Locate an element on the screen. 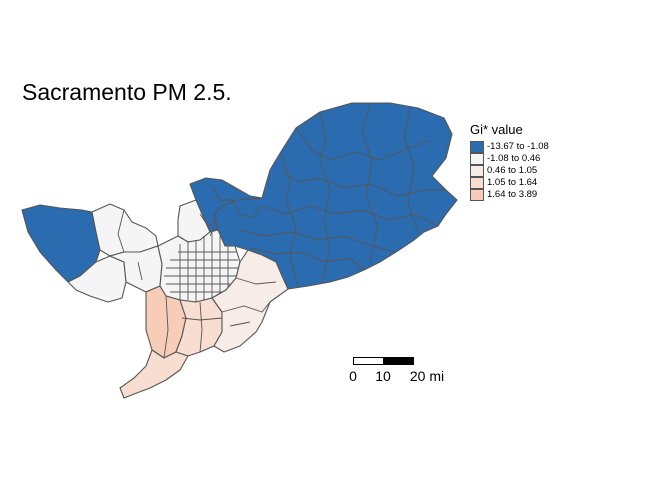 Image resolution: width=672 pixels, height=480 pixels. legend-label: 1.64 to 3.89 is located at coordinates (512, 194).